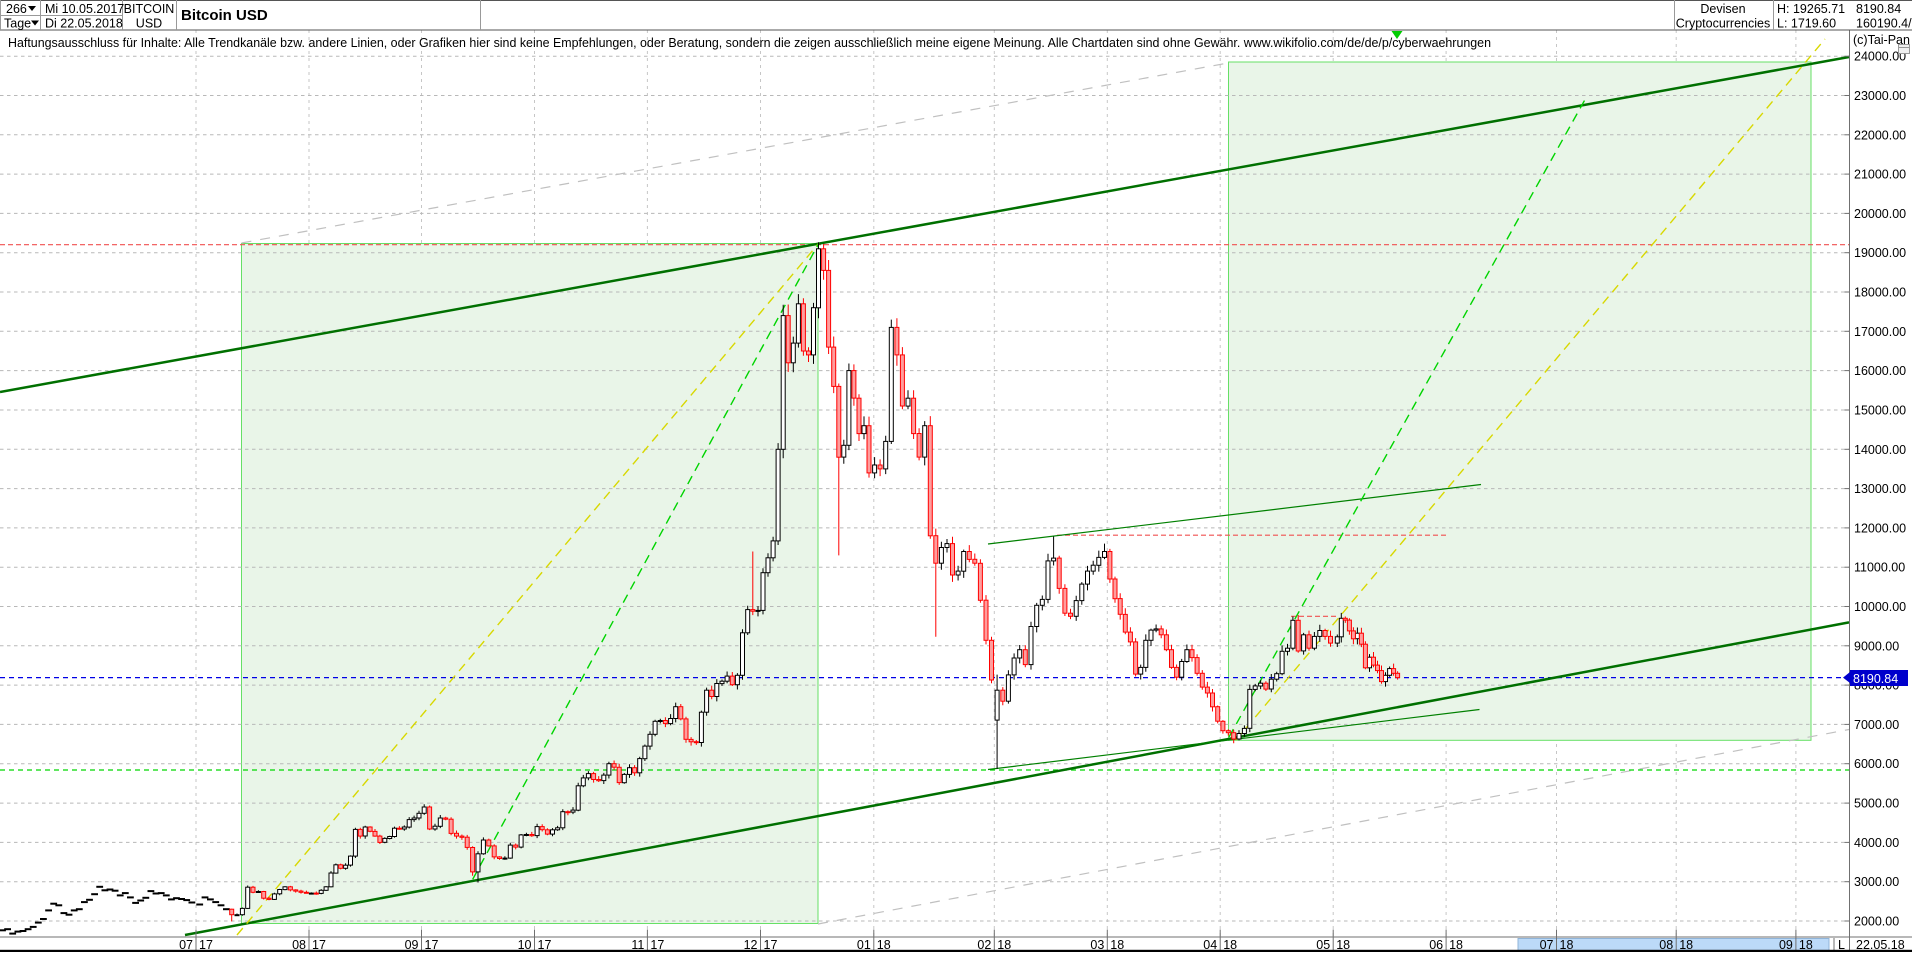 This screenshot has width=1912, height=957. I want to click on svg-text: Bitcoin USD, so click(224, 15).